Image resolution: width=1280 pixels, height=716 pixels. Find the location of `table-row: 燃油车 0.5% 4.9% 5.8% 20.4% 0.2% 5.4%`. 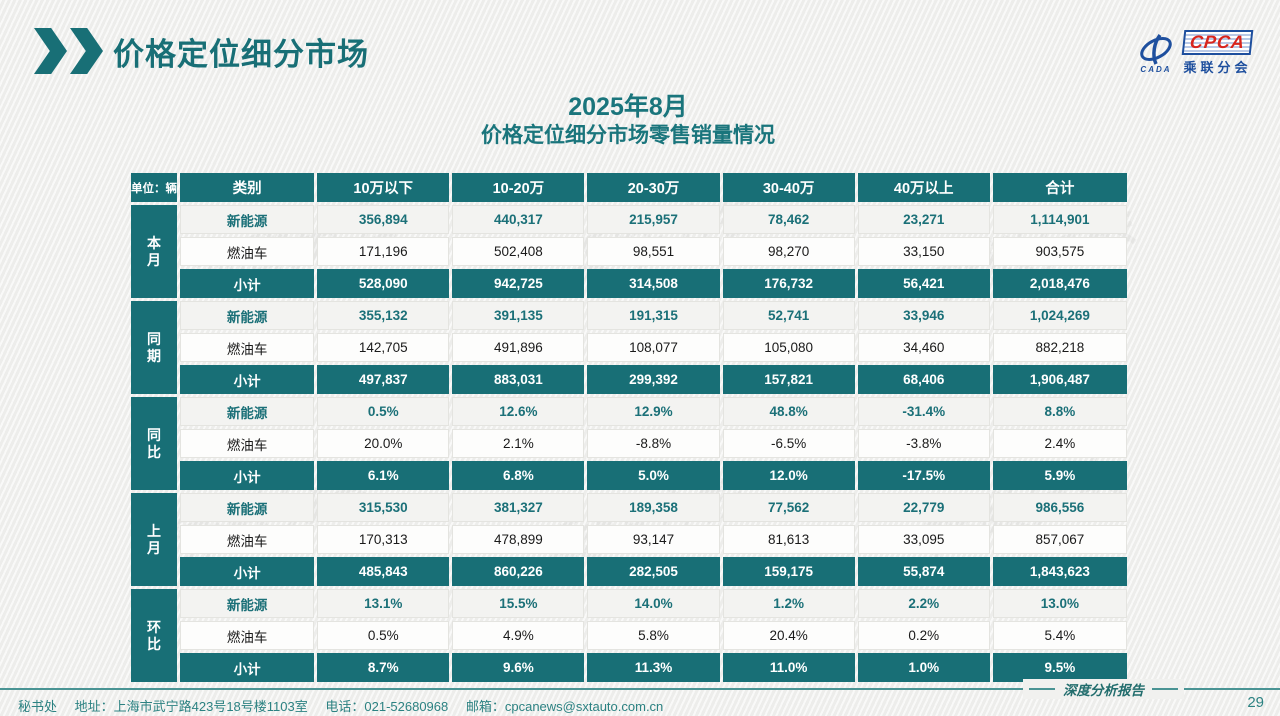

table-row: 燃油车 0.5% 4.9% 5.8% 20.4% 0.2% 5.4% is located at coordinates (629, 635).